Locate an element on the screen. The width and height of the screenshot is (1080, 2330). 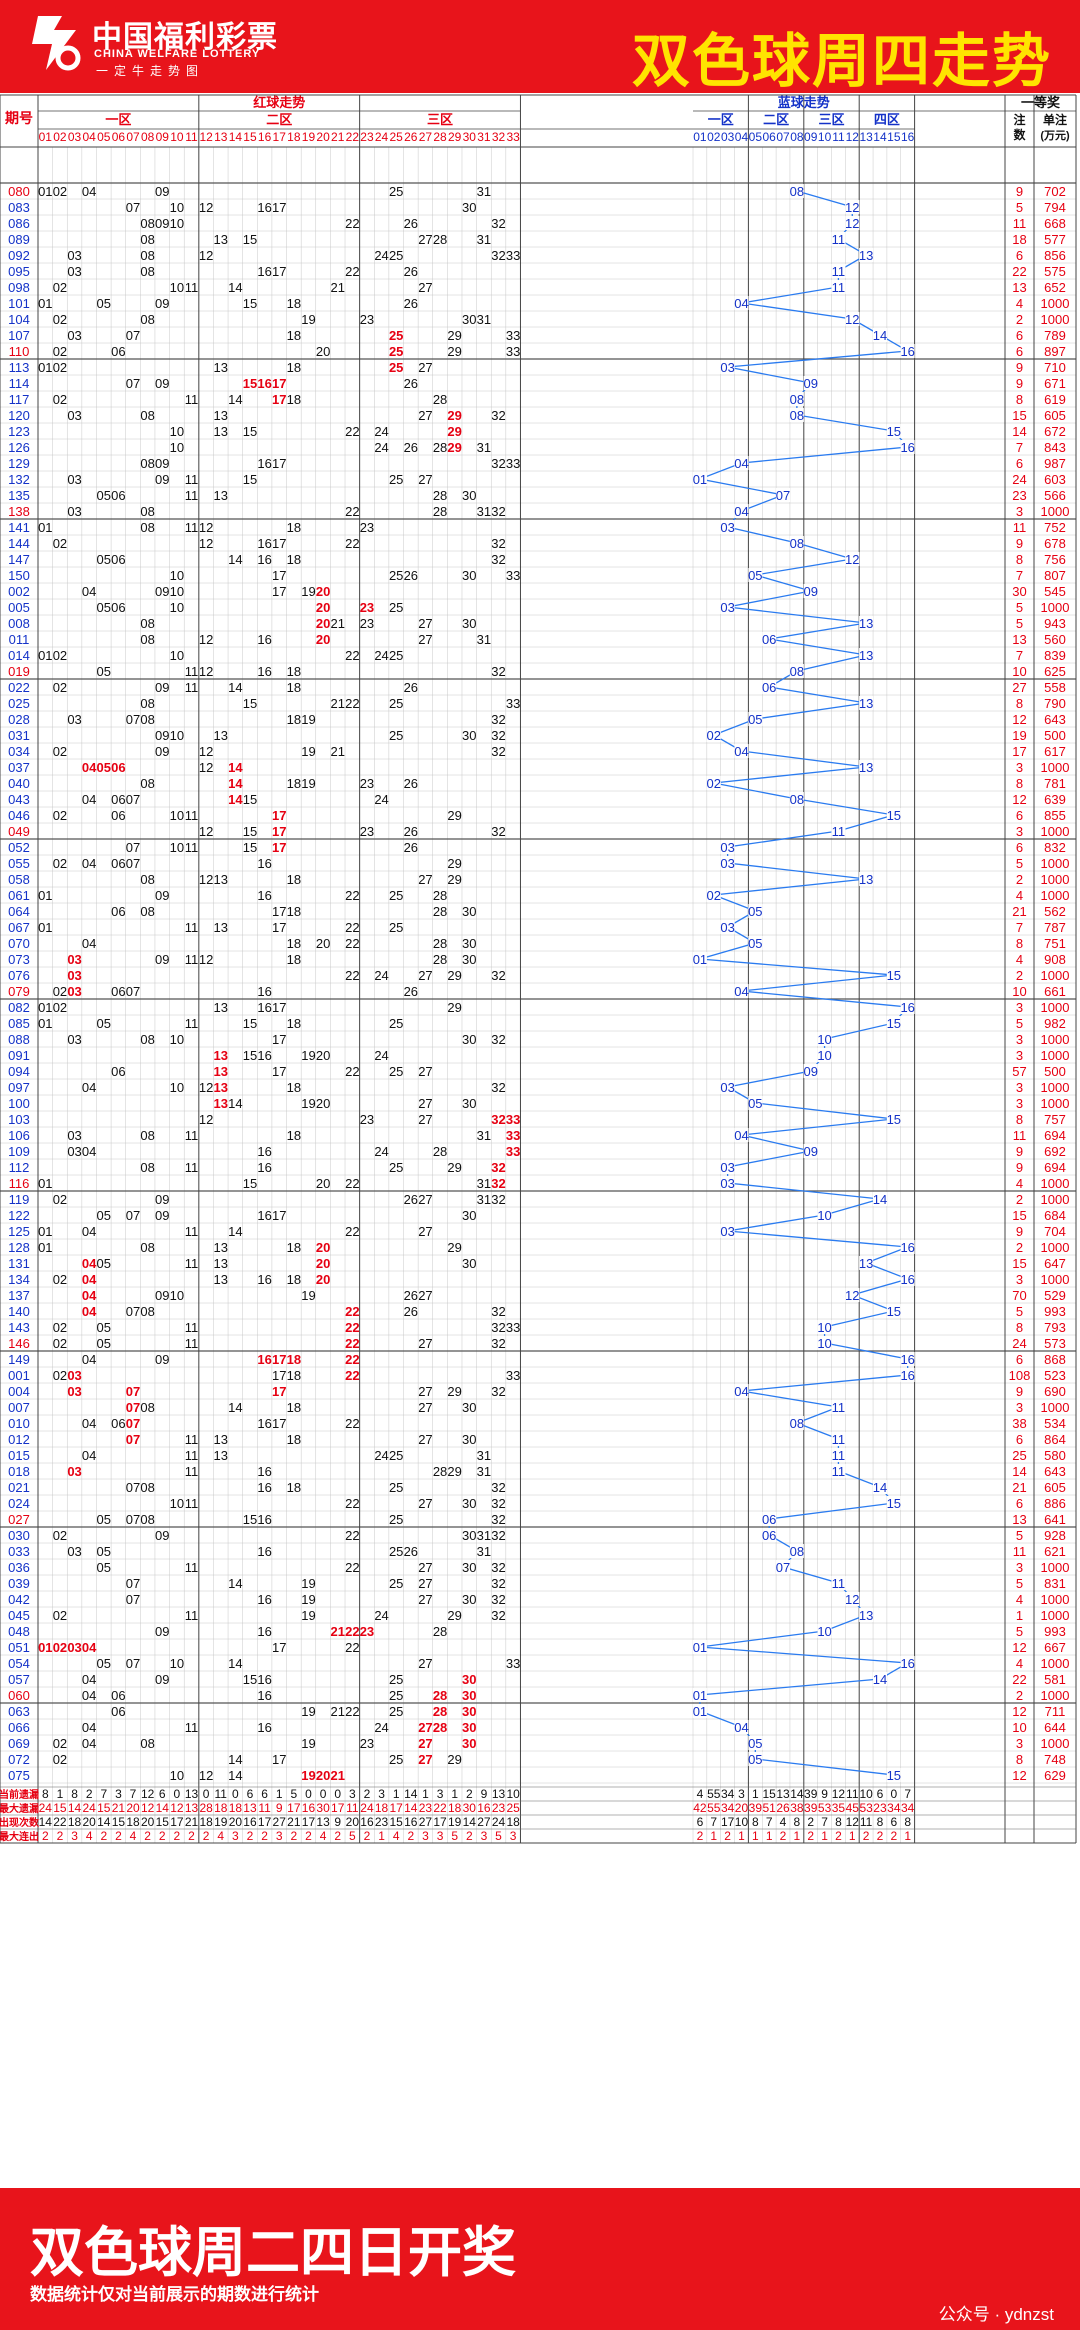
prize-amount: 605 is located at coordinates (1055, 415).